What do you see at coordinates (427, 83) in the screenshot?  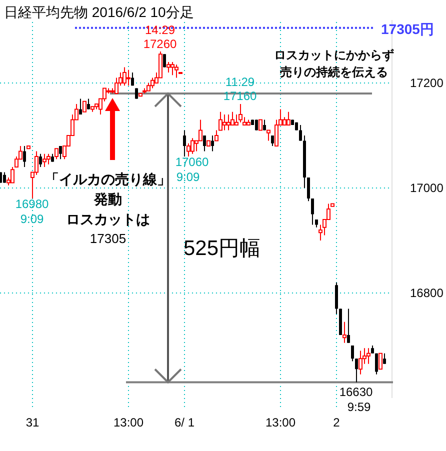 I see `y-tick-label: 17200` at bounding box center [427, 83].